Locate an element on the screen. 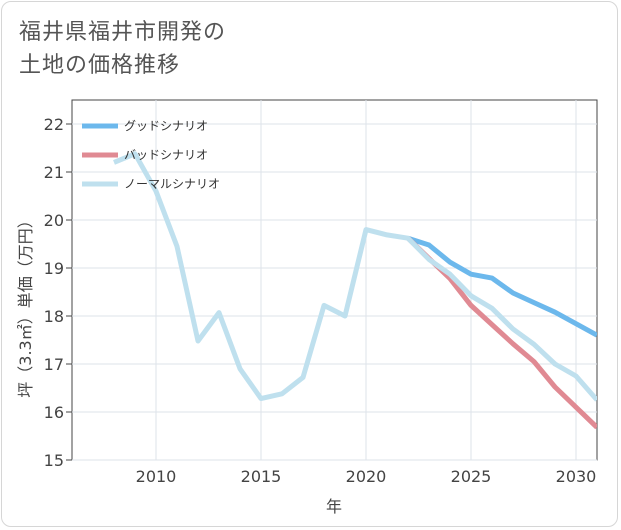  x-tick-label: 2025 is located at coordinates (471, 476).